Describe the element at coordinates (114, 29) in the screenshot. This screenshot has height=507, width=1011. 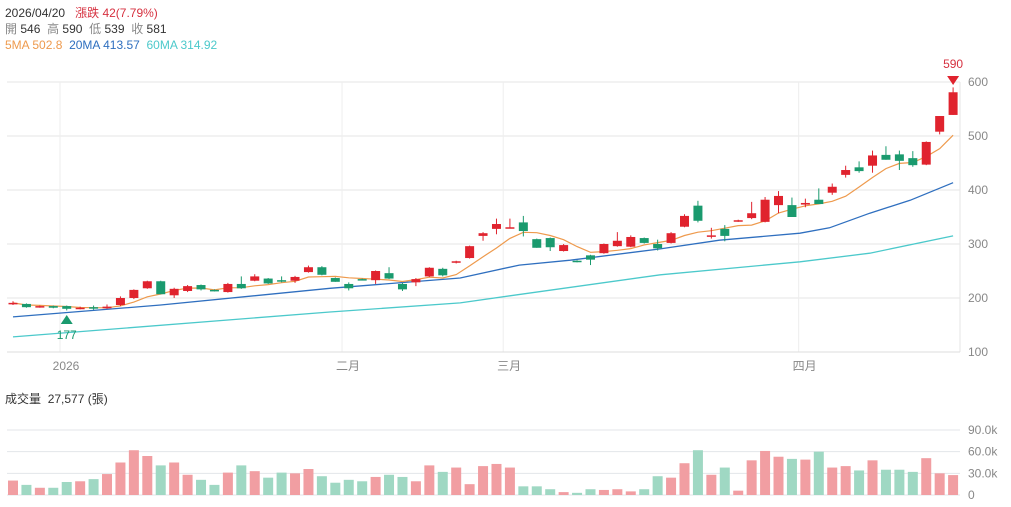
I see `low-value: 539` at that location.